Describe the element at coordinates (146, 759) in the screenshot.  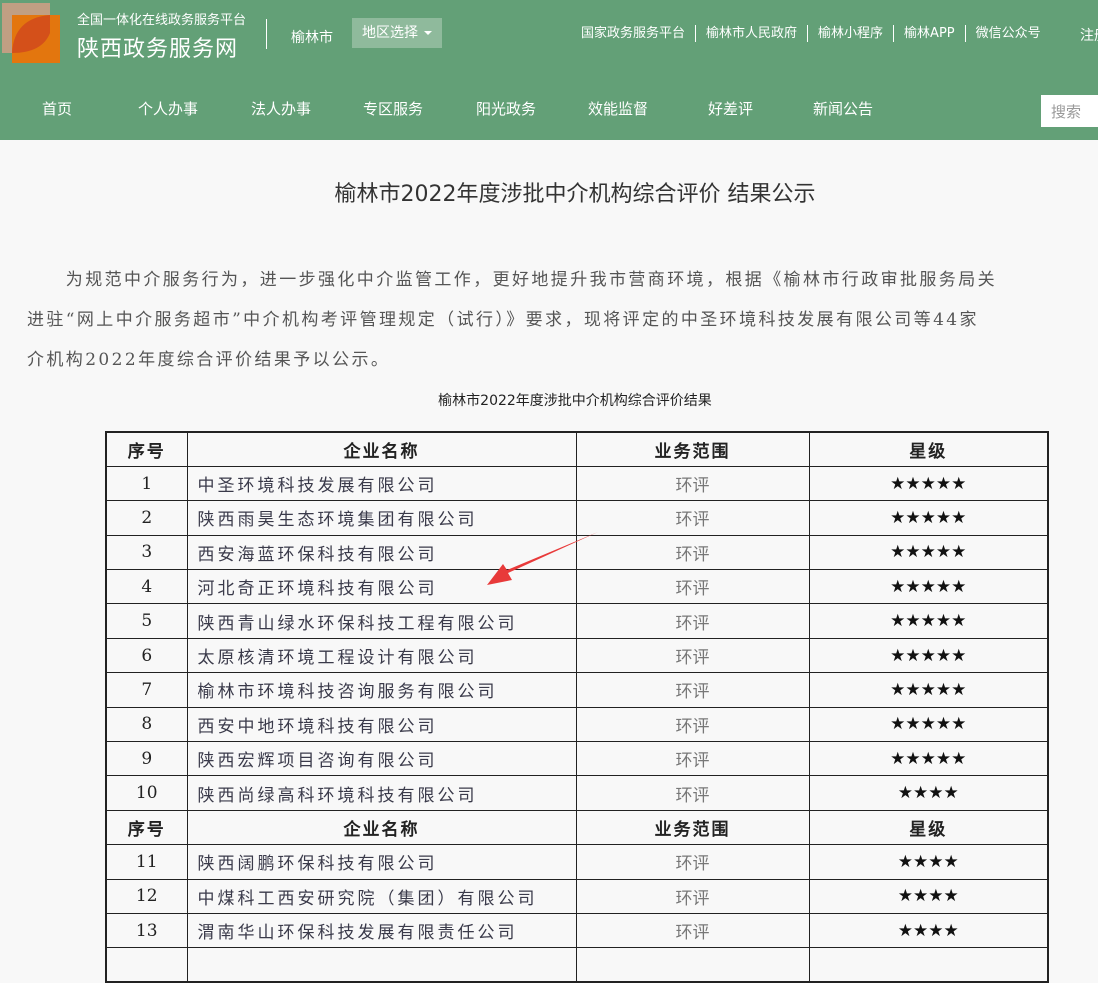
I see `row-number: 9` at that location.